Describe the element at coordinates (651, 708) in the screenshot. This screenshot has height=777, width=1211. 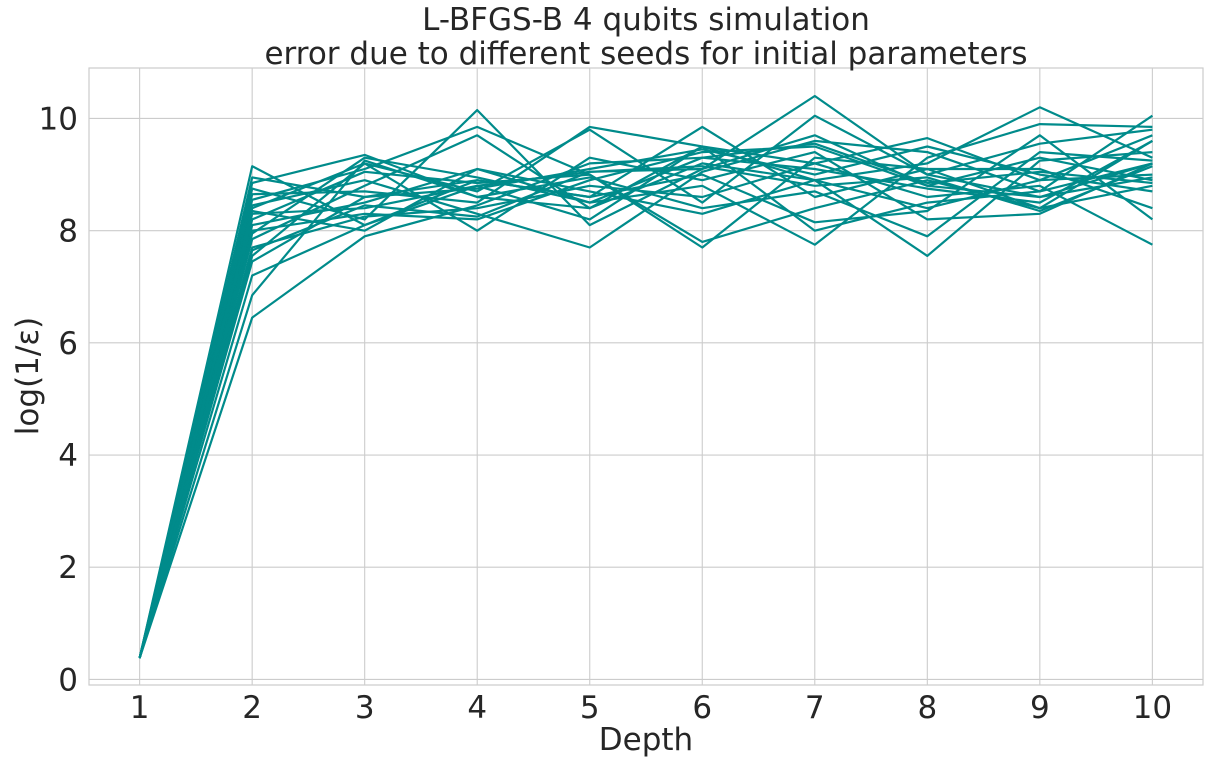
I see `x-tick-labels: 1 2 3 4 5 6 7 8 9 10` at that location.